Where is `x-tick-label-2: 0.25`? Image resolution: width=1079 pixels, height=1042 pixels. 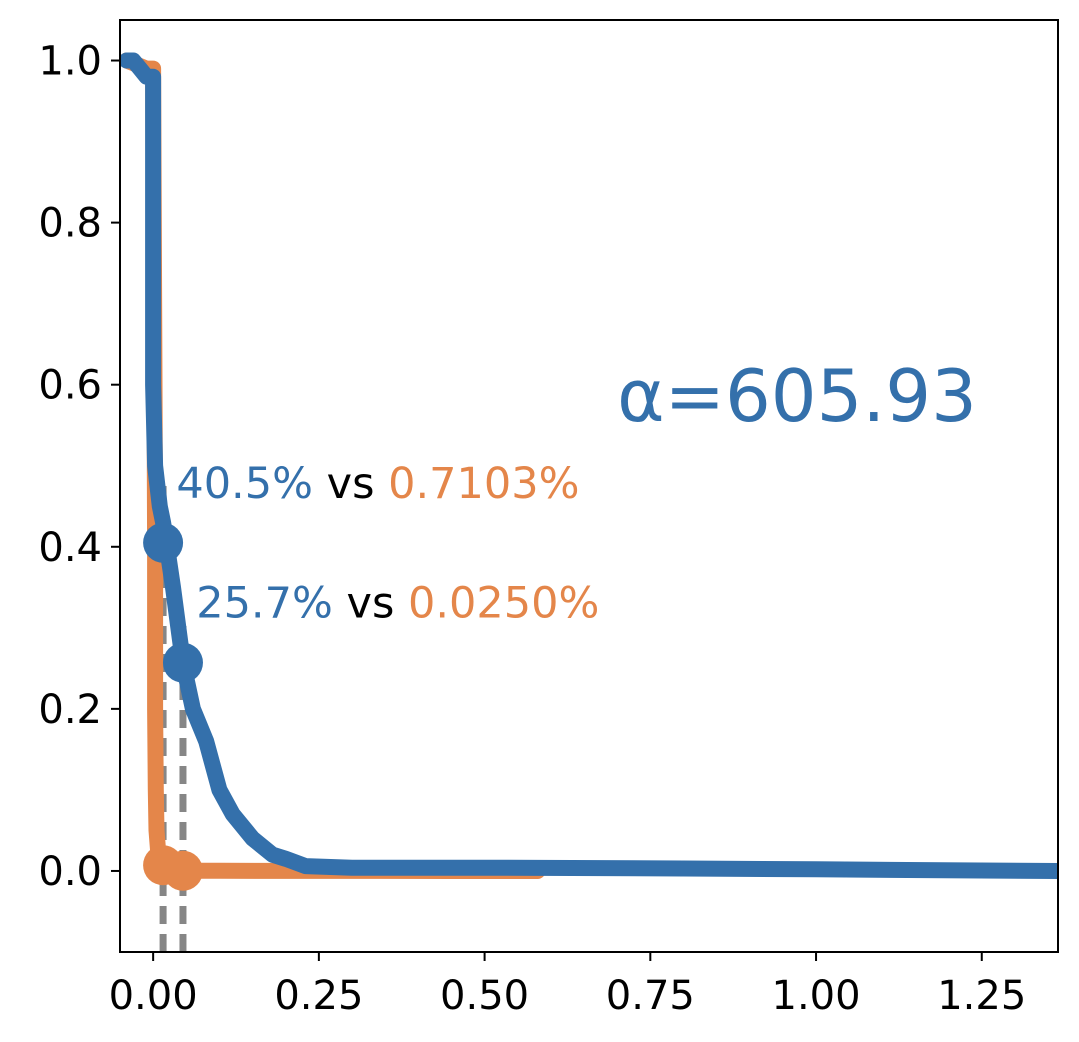
x-tick-label-2: 0.25 is located at coordinates (318, 996).